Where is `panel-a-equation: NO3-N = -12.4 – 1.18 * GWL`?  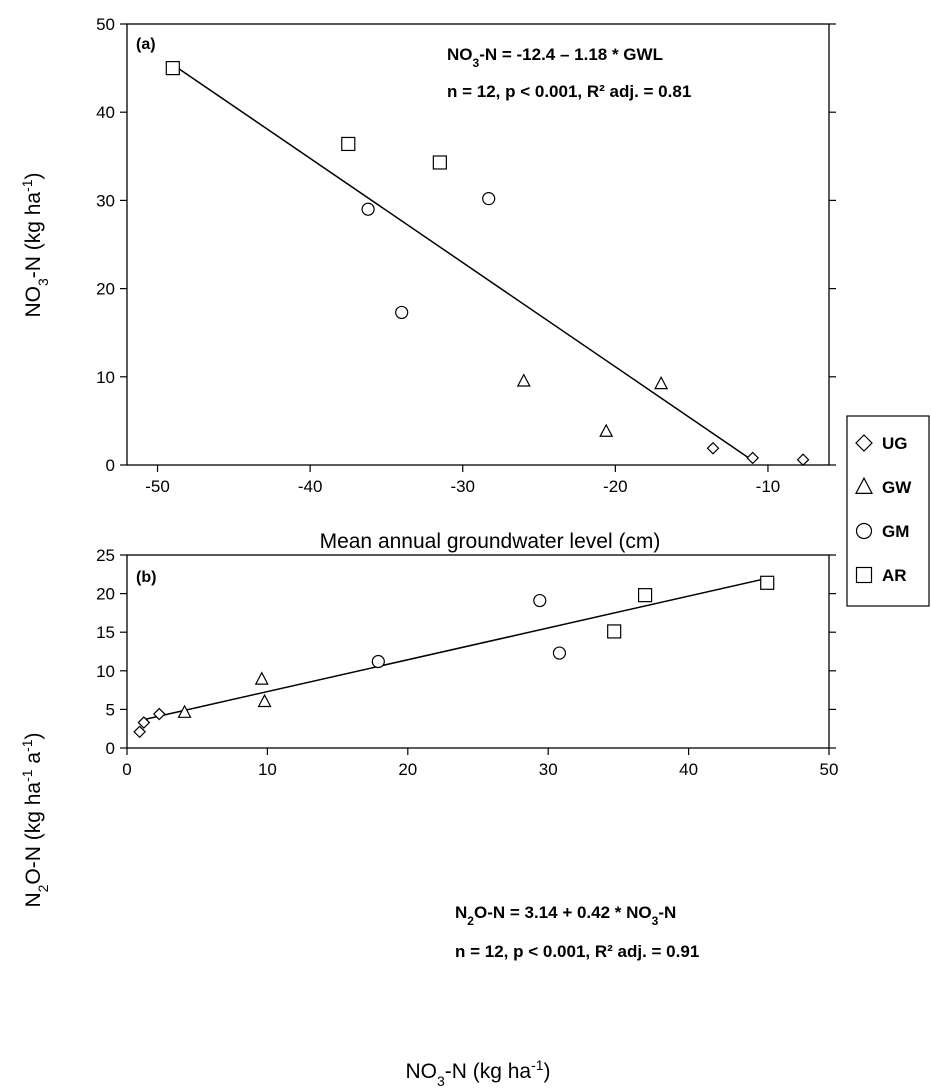
panel-a-equation: NO3-N = -12.4 – 1.18 * GWL is located at coordinates (555, 57).